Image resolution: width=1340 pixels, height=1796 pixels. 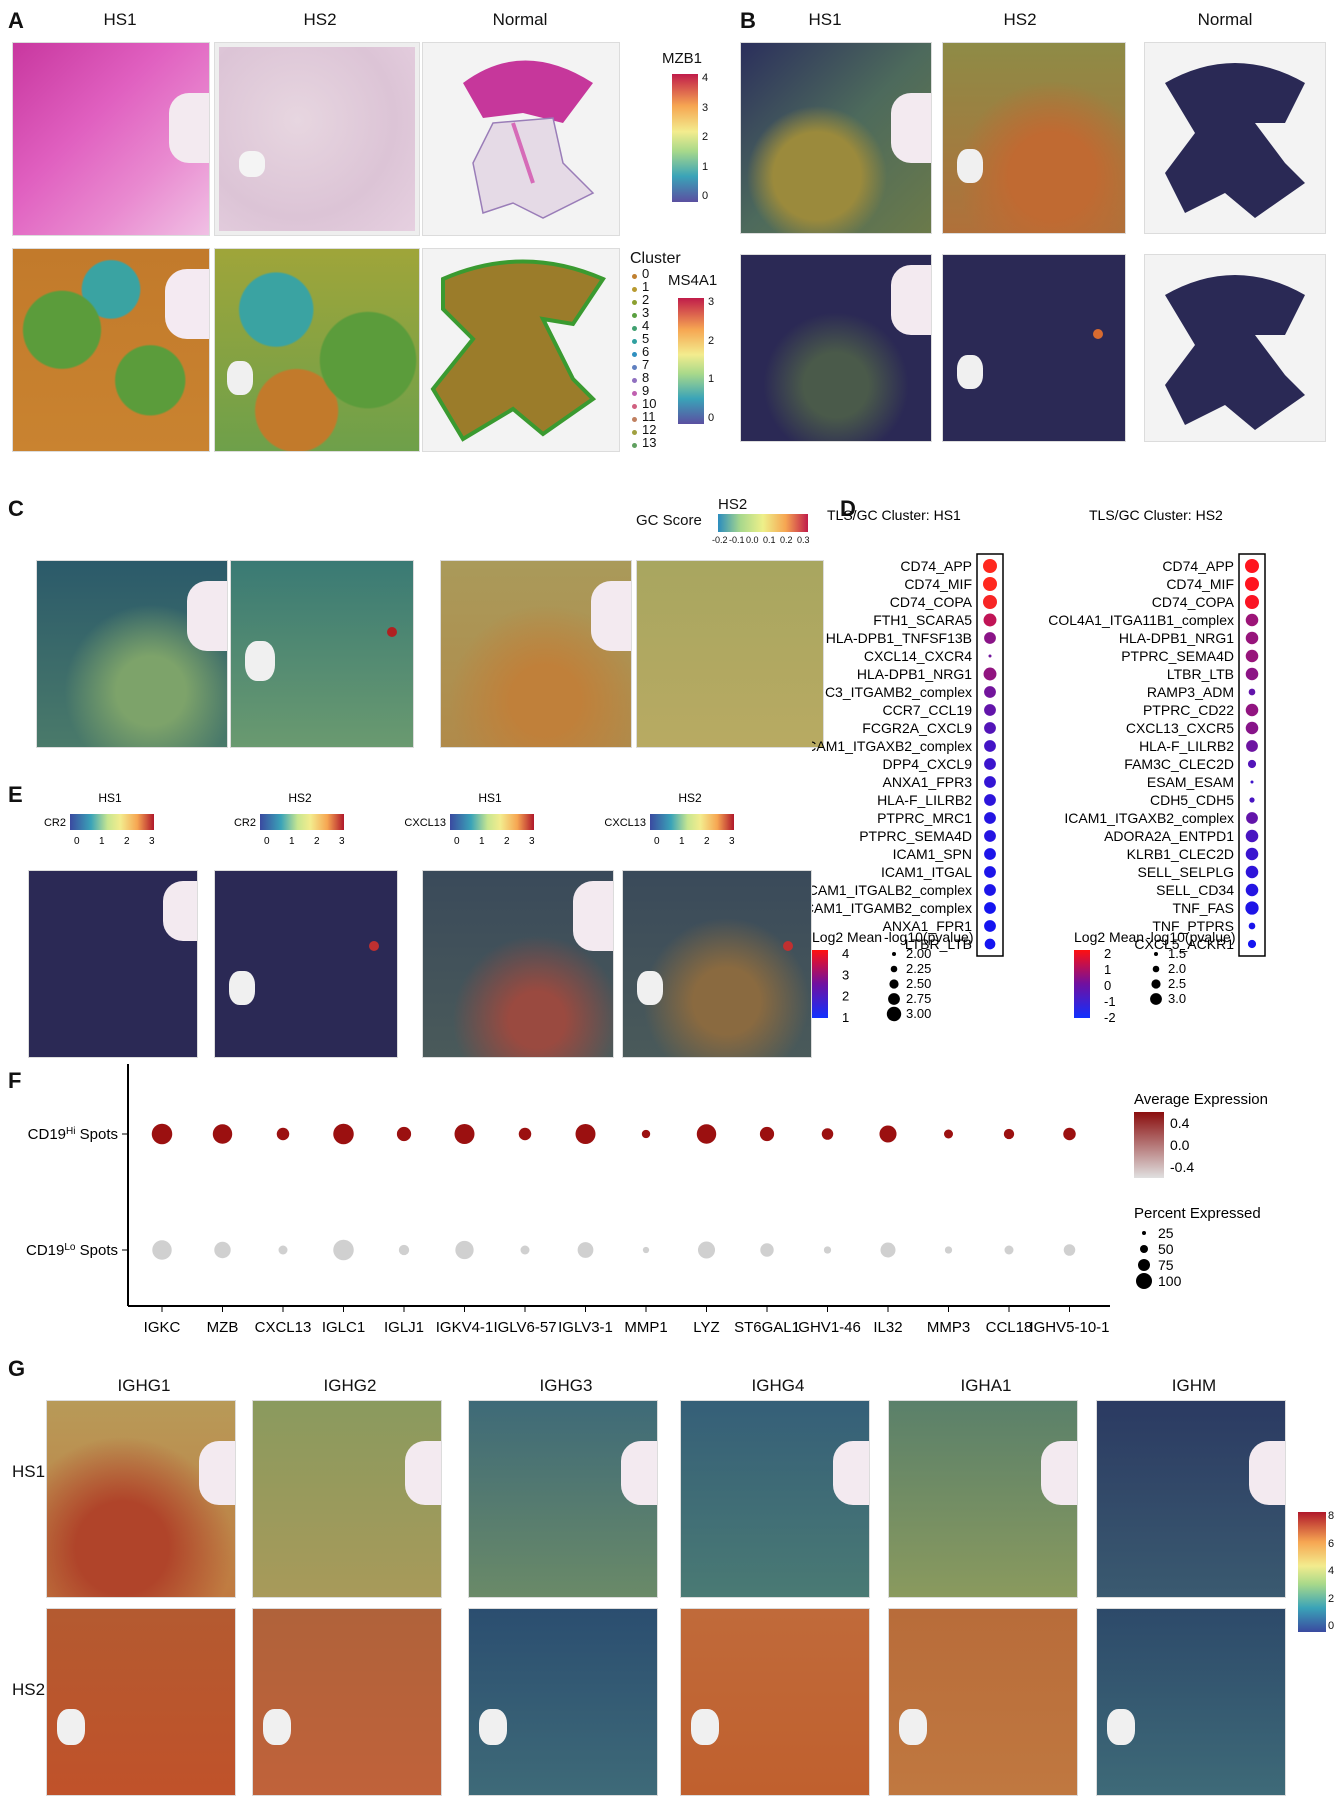 I want to click on interaction-pair-label: CCR7_CCL19, so click(x=928, y=710).